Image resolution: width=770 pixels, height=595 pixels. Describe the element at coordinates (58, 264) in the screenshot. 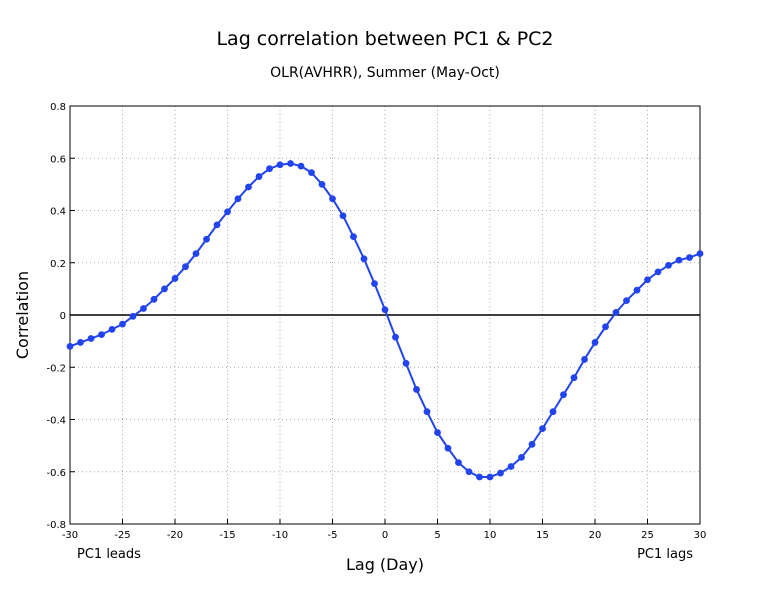

I see `y-tick-label: 0.2` at that location.